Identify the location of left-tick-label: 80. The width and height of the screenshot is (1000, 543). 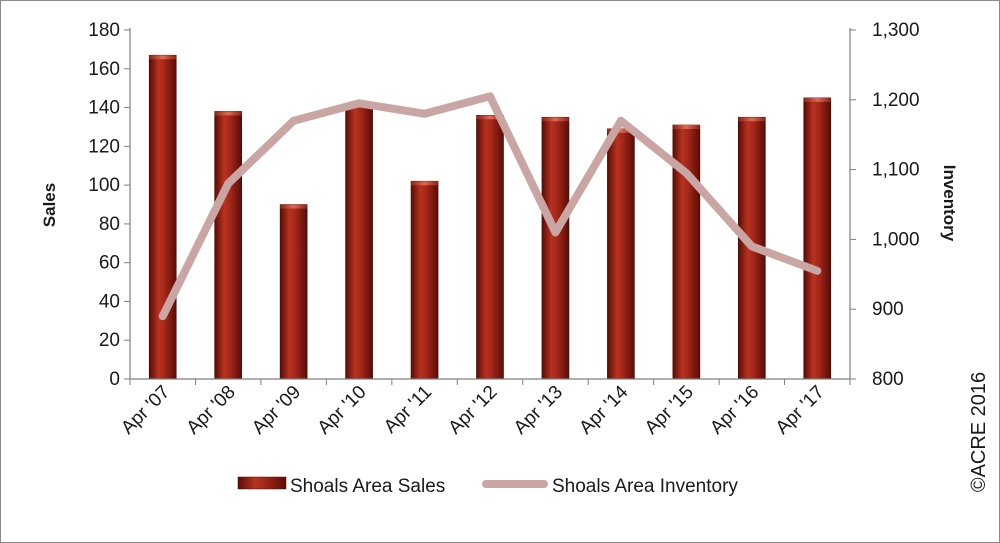
(109, 224).